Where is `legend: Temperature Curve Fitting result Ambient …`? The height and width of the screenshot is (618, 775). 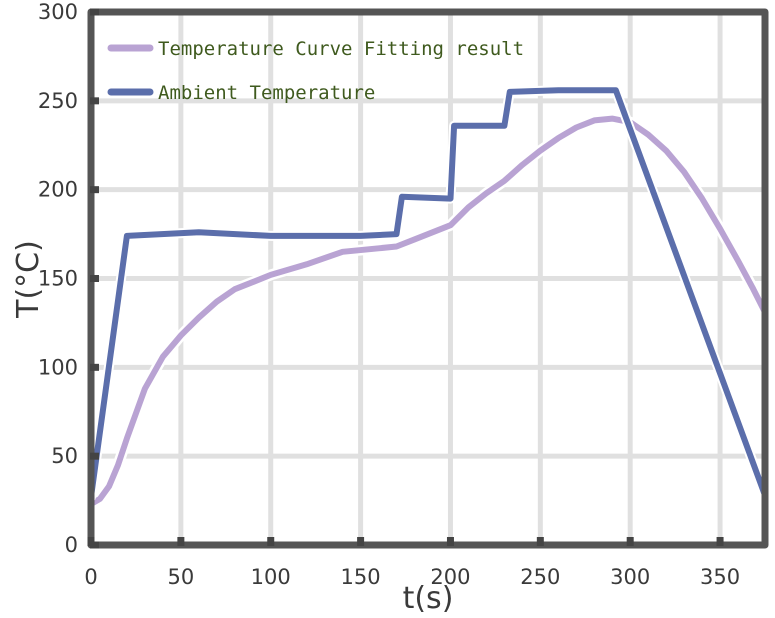 legend: Temperature Curve Fitting result Ambient … is located at coordinates (315, 71).